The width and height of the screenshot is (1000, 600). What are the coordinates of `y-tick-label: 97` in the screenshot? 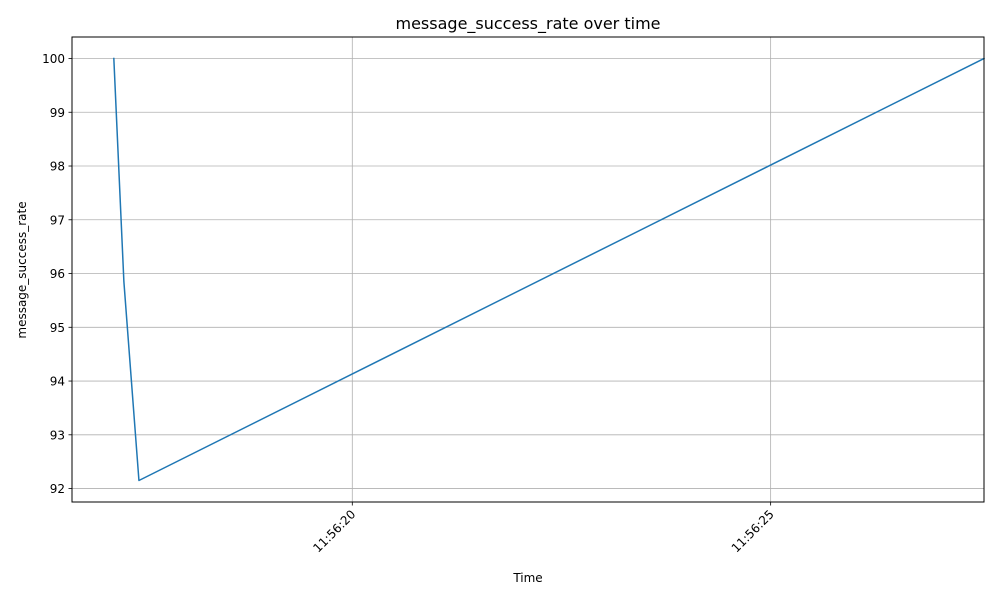 It's located at (57, 220).